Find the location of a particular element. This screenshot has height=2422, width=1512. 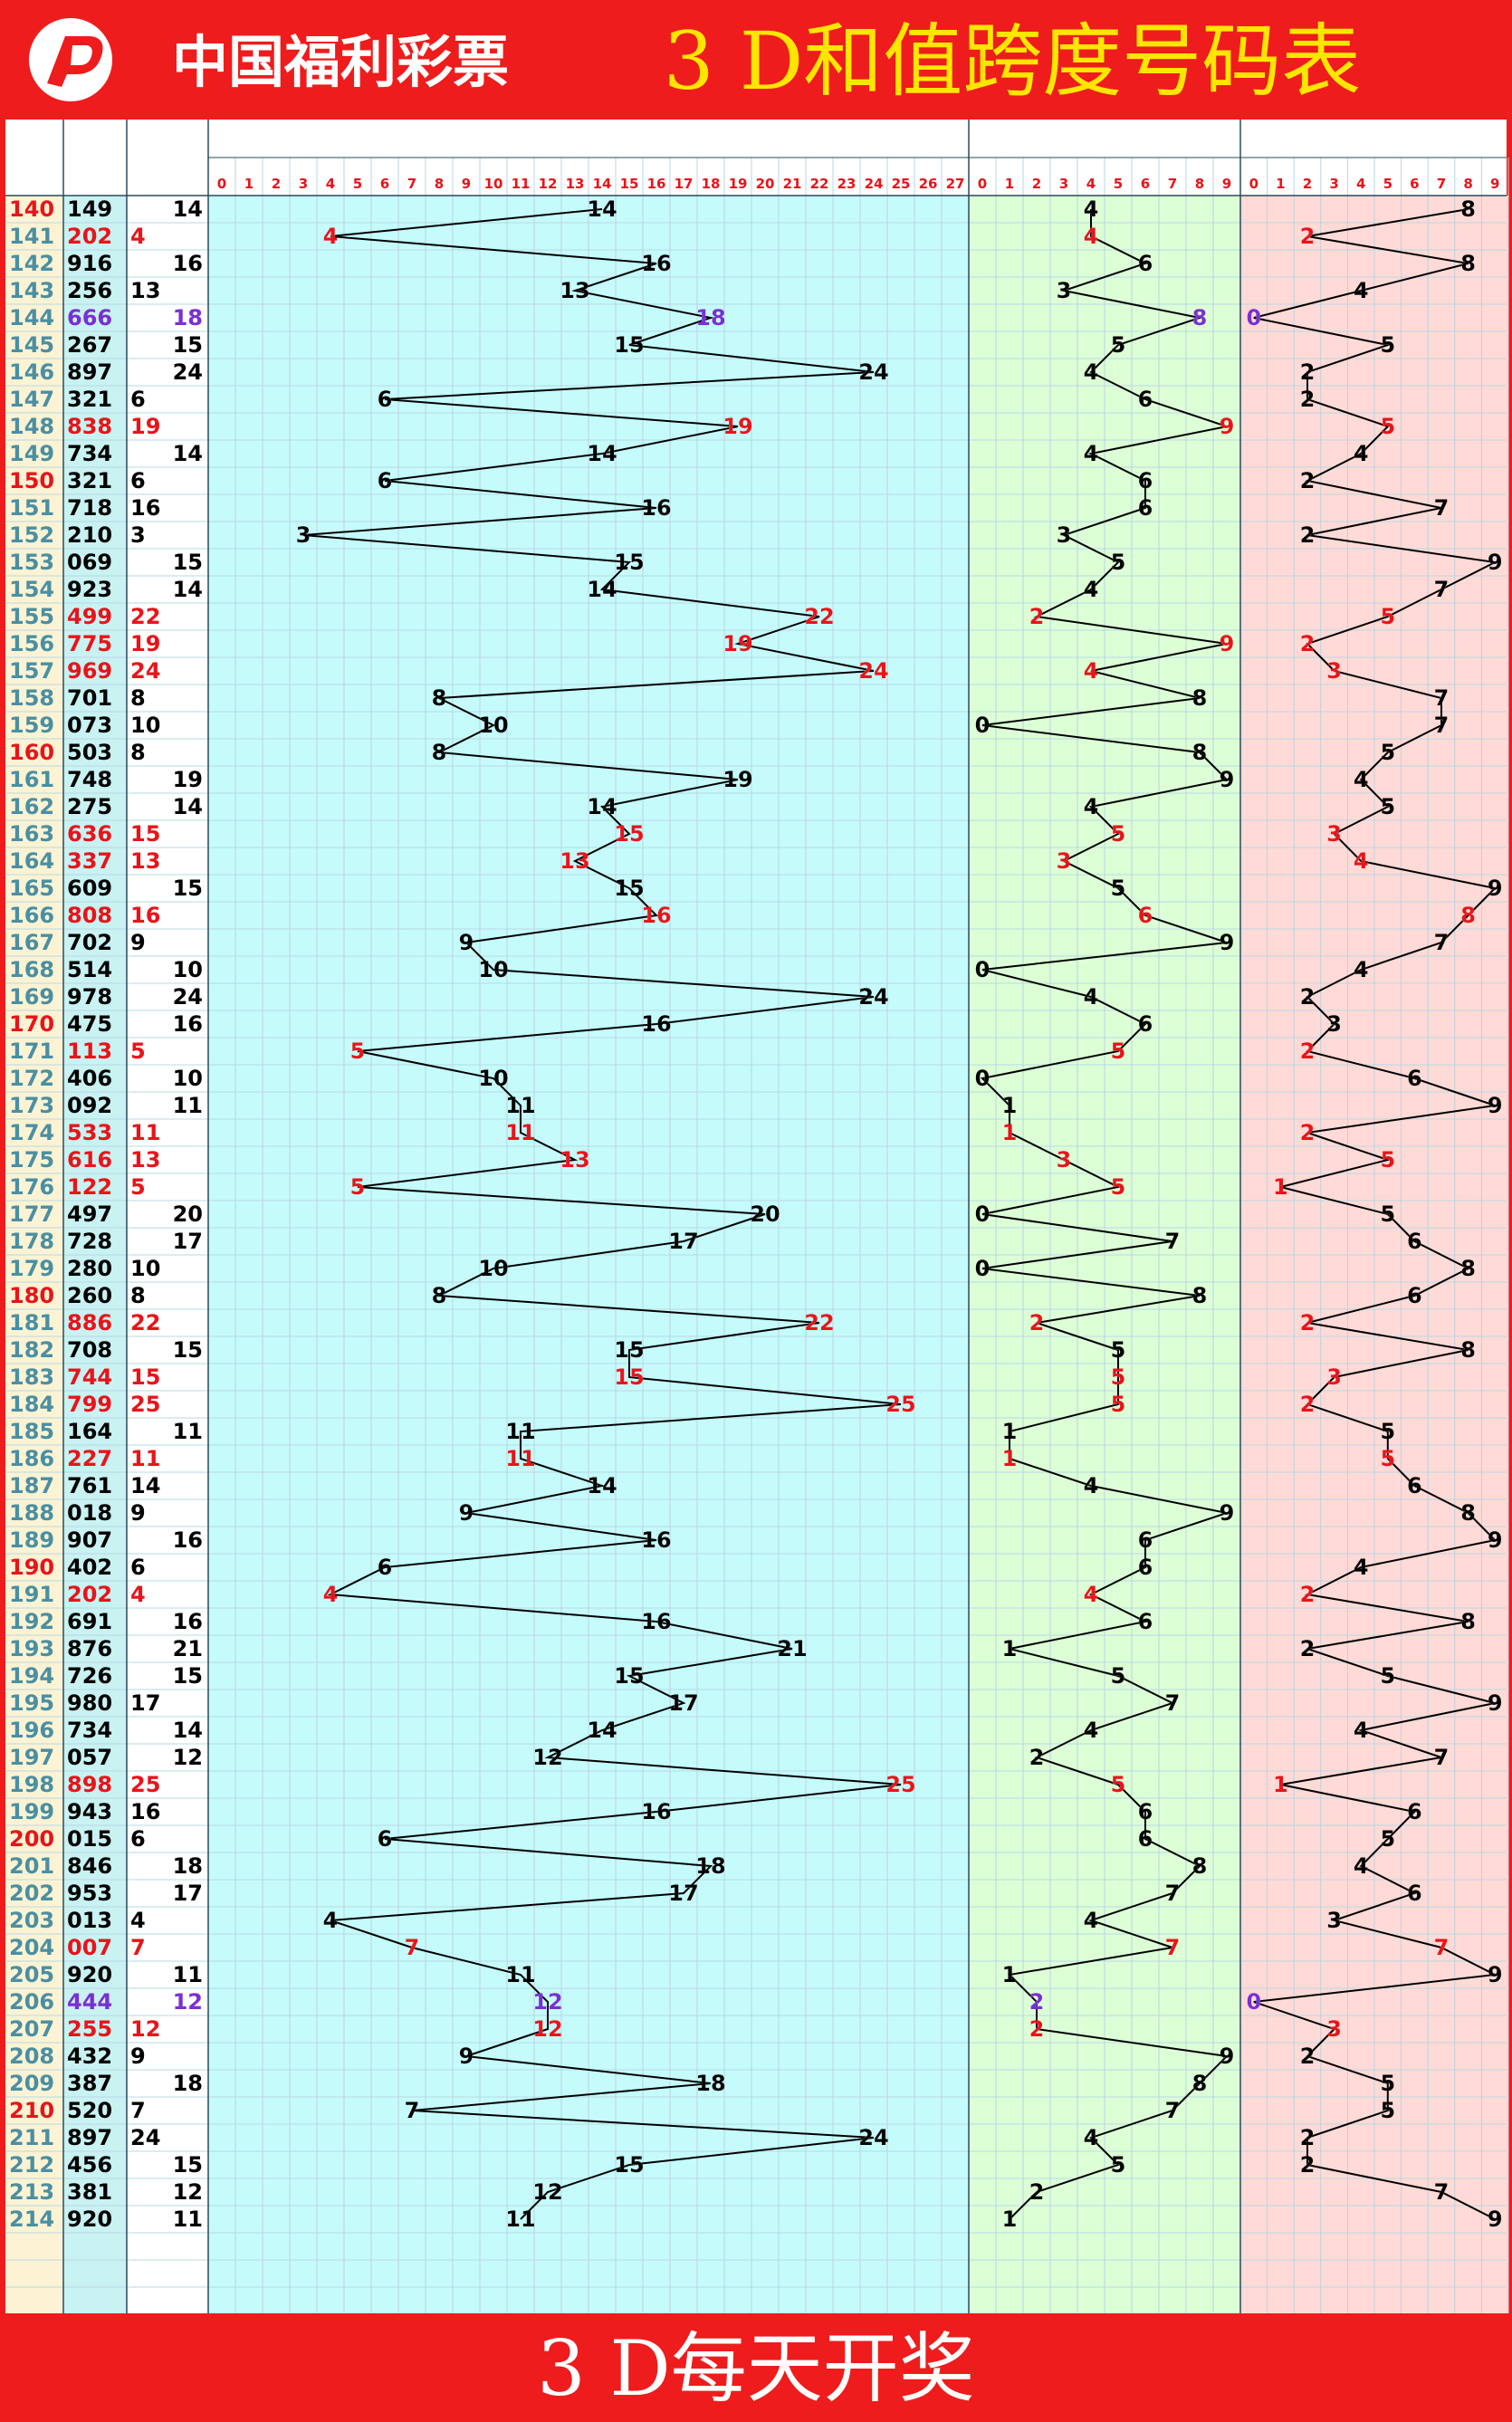

span-point-label: 6 is located at coordinates (1414, 1295).